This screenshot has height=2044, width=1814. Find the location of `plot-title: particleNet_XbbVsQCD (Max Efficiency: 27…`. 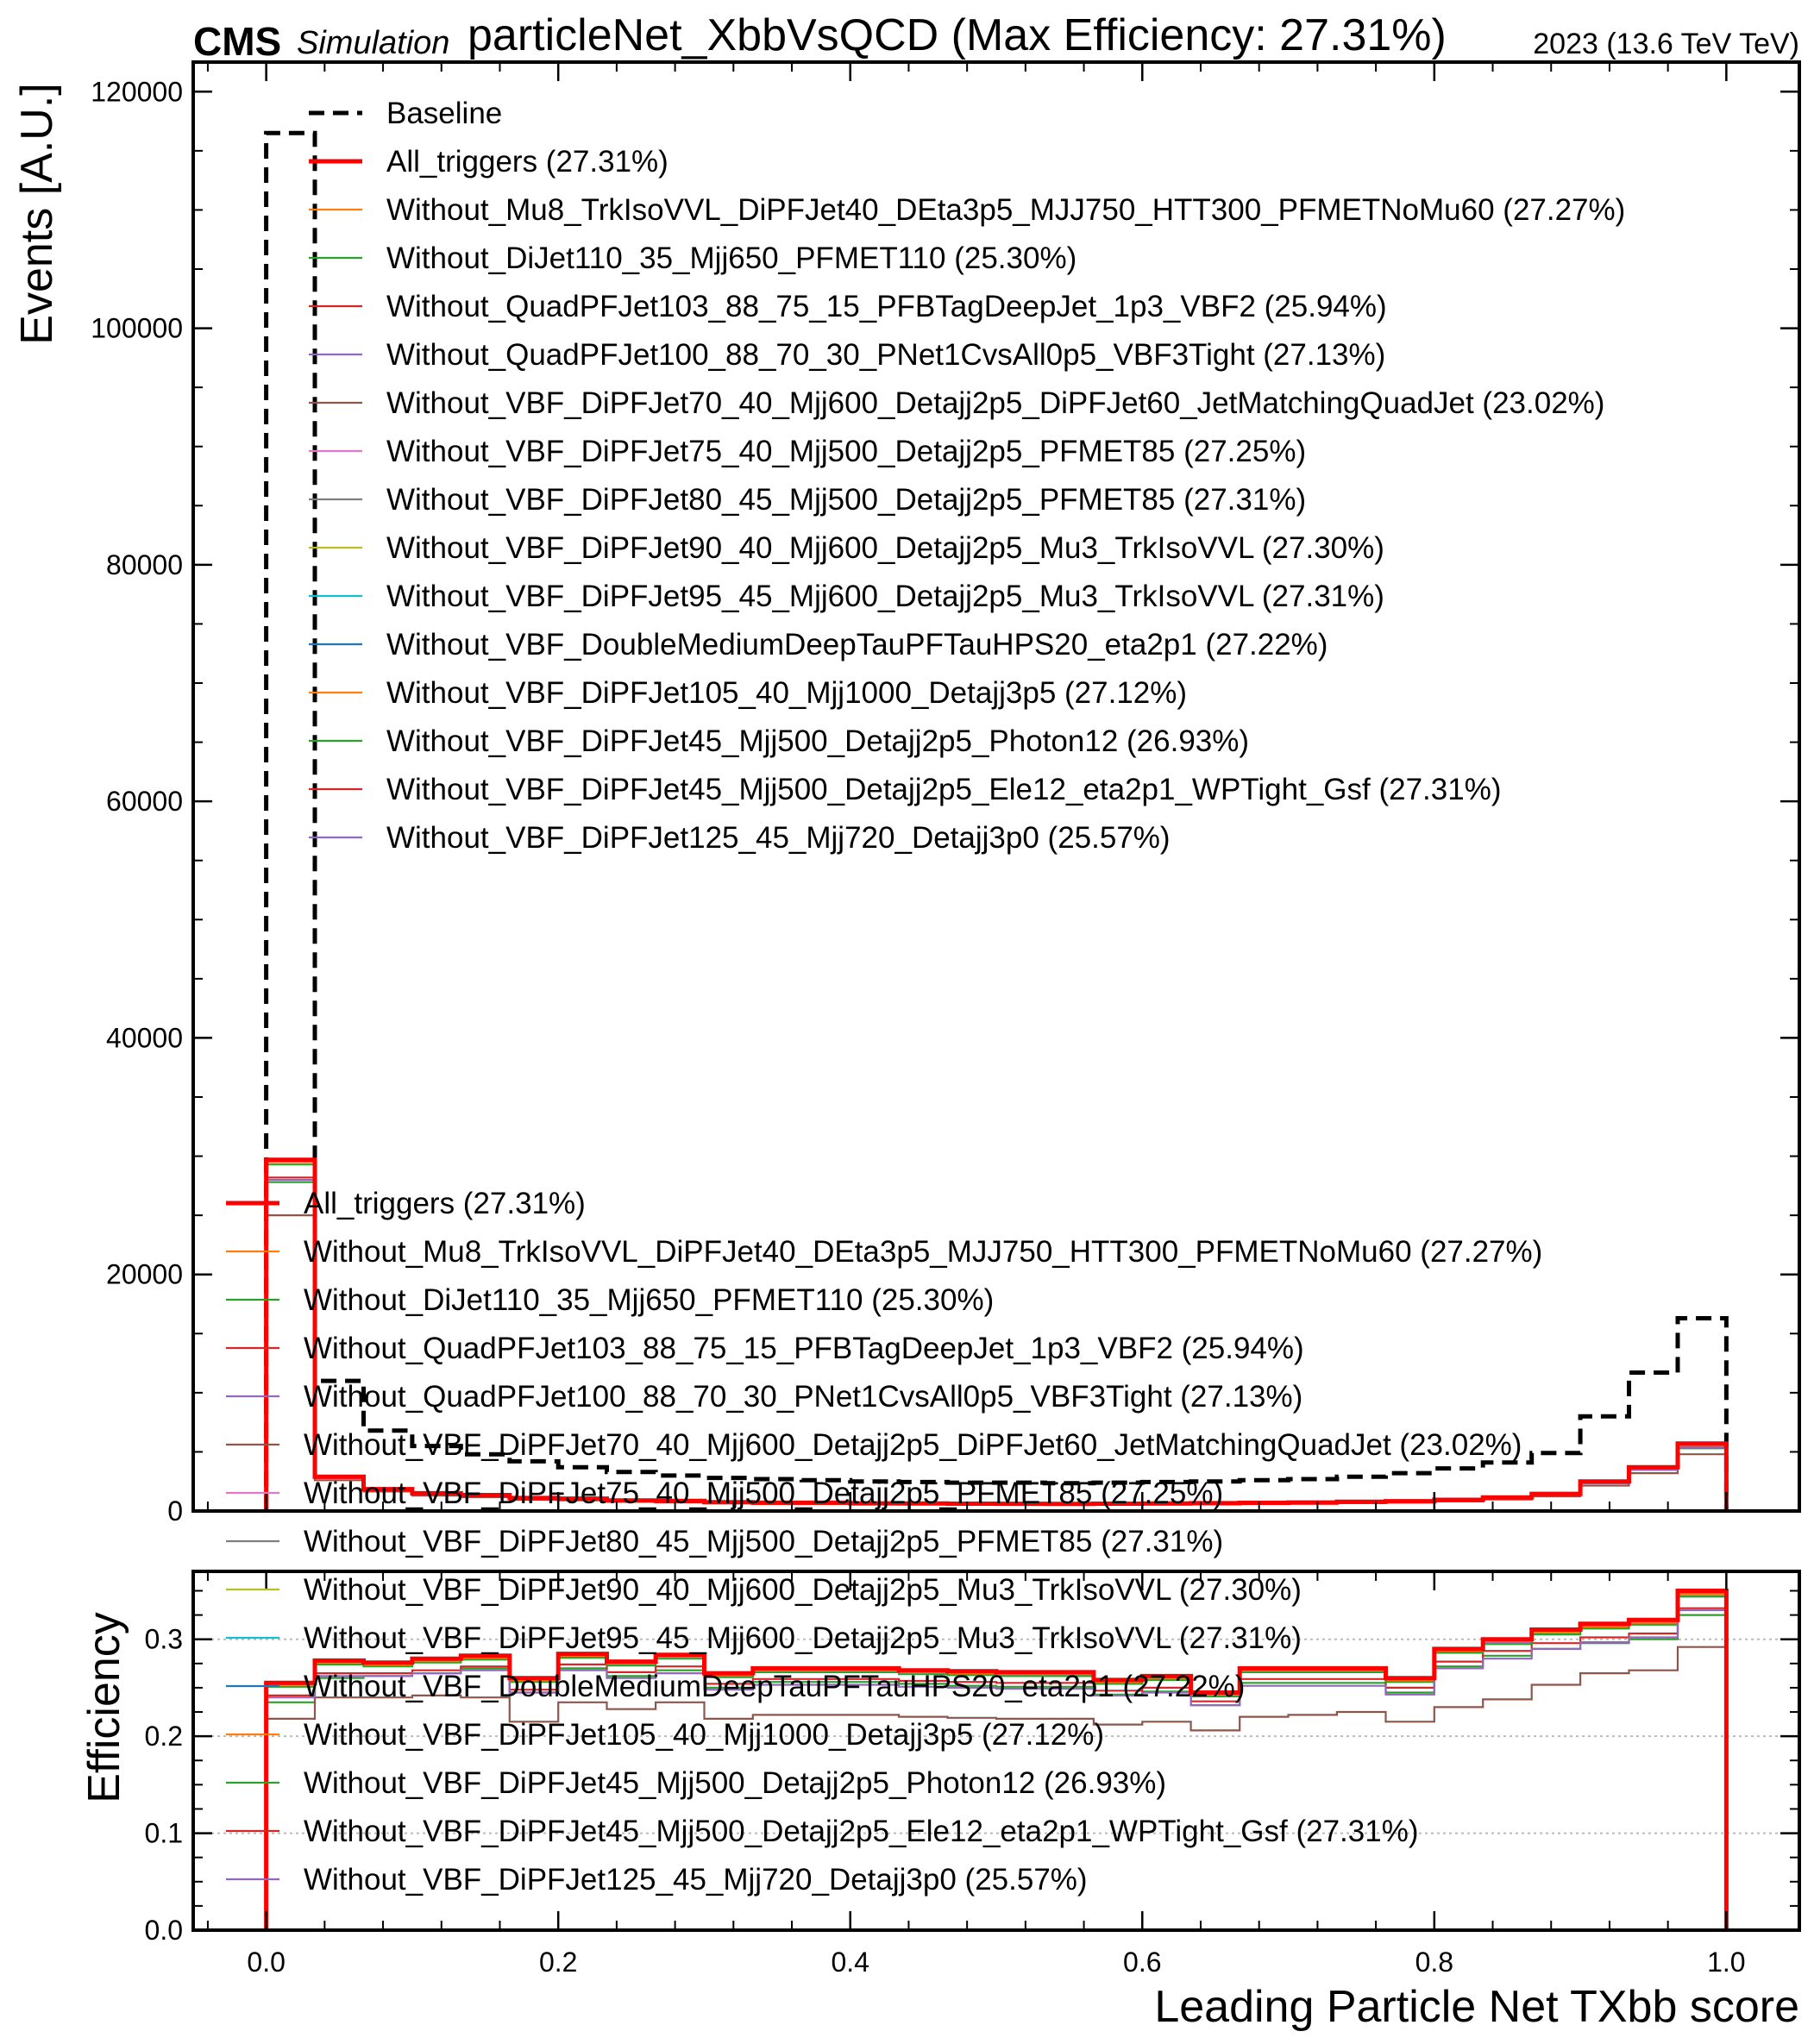

plot-title: particleNet_XbbVsQCD (Max Efficiency: 27… is located at coordinates (958, 35).